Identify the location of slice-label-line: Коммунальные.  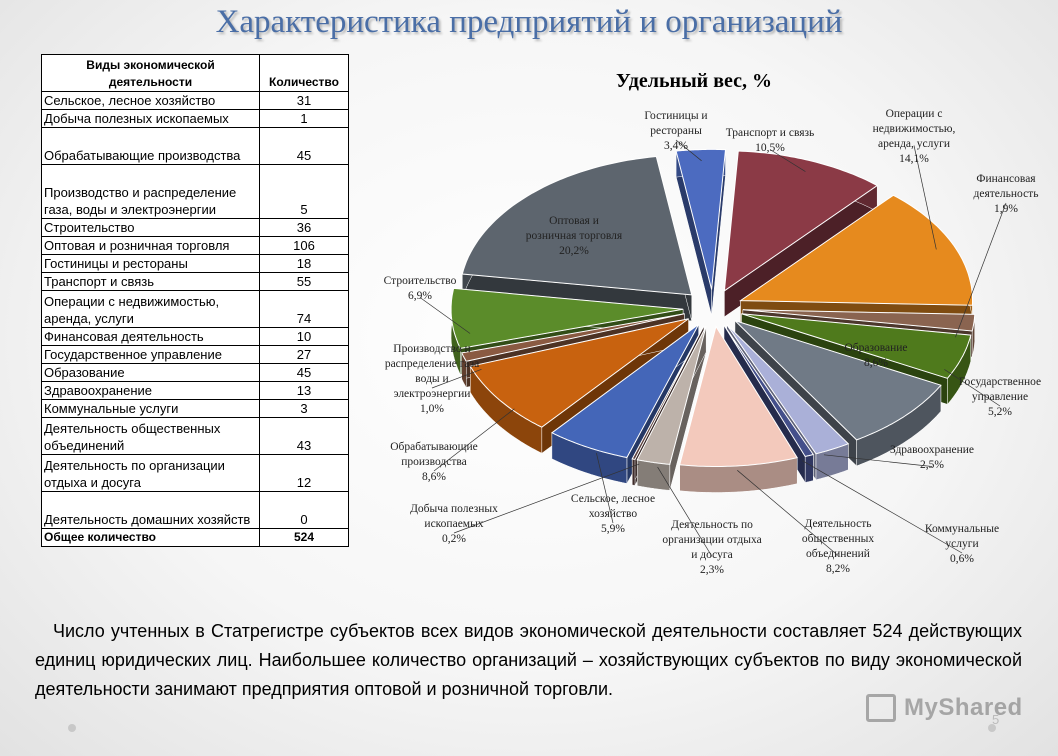
(962, 529).